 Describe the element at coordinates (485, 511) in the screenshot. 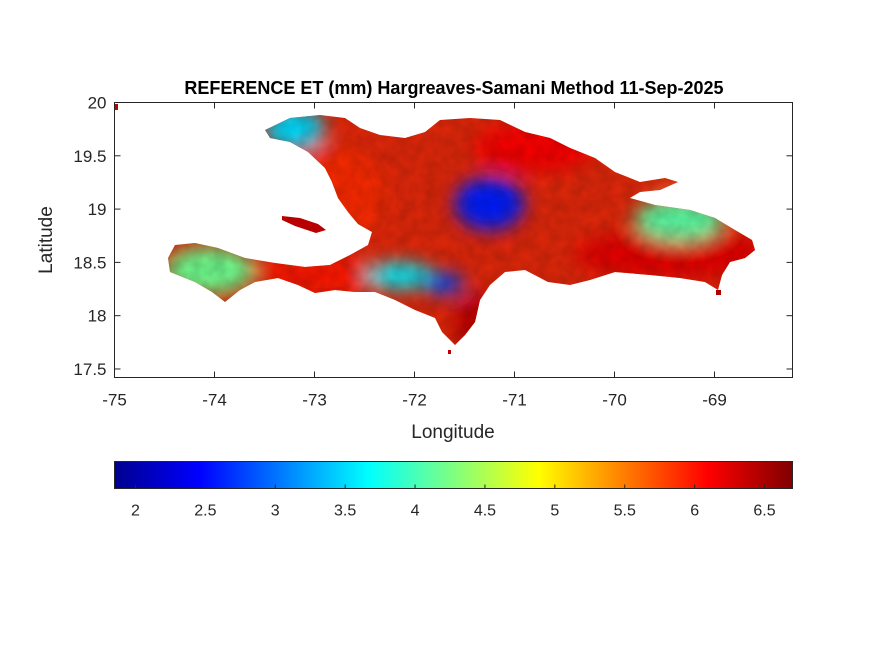

I see `colorbar-tick-label: 4.5` at that location.